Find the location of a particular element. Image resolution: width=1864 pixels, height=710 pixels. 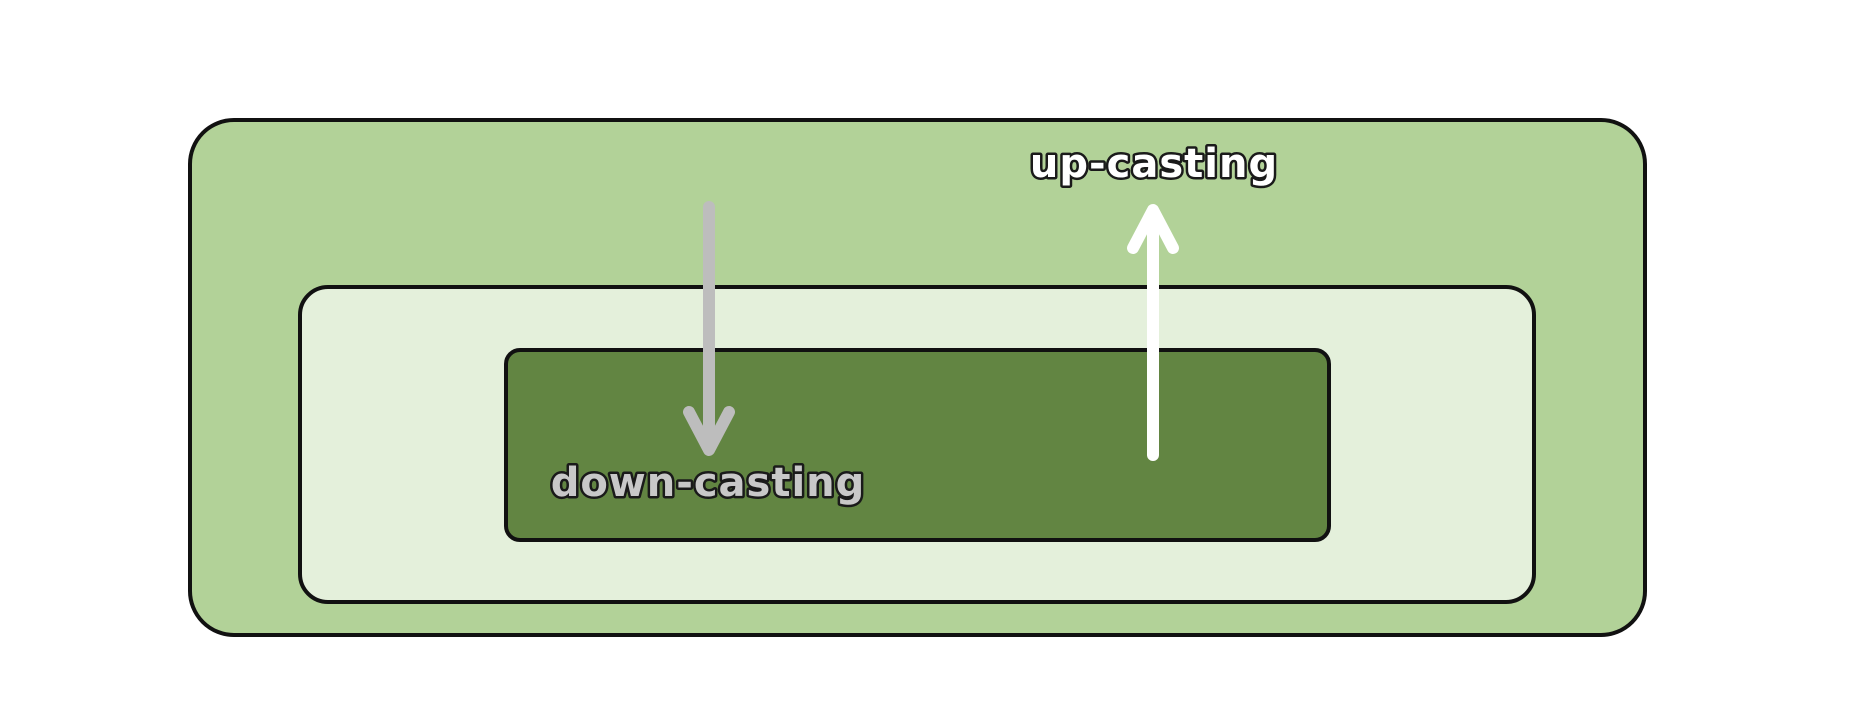

arrow-up-icon is located at coordinates (1153, 332).